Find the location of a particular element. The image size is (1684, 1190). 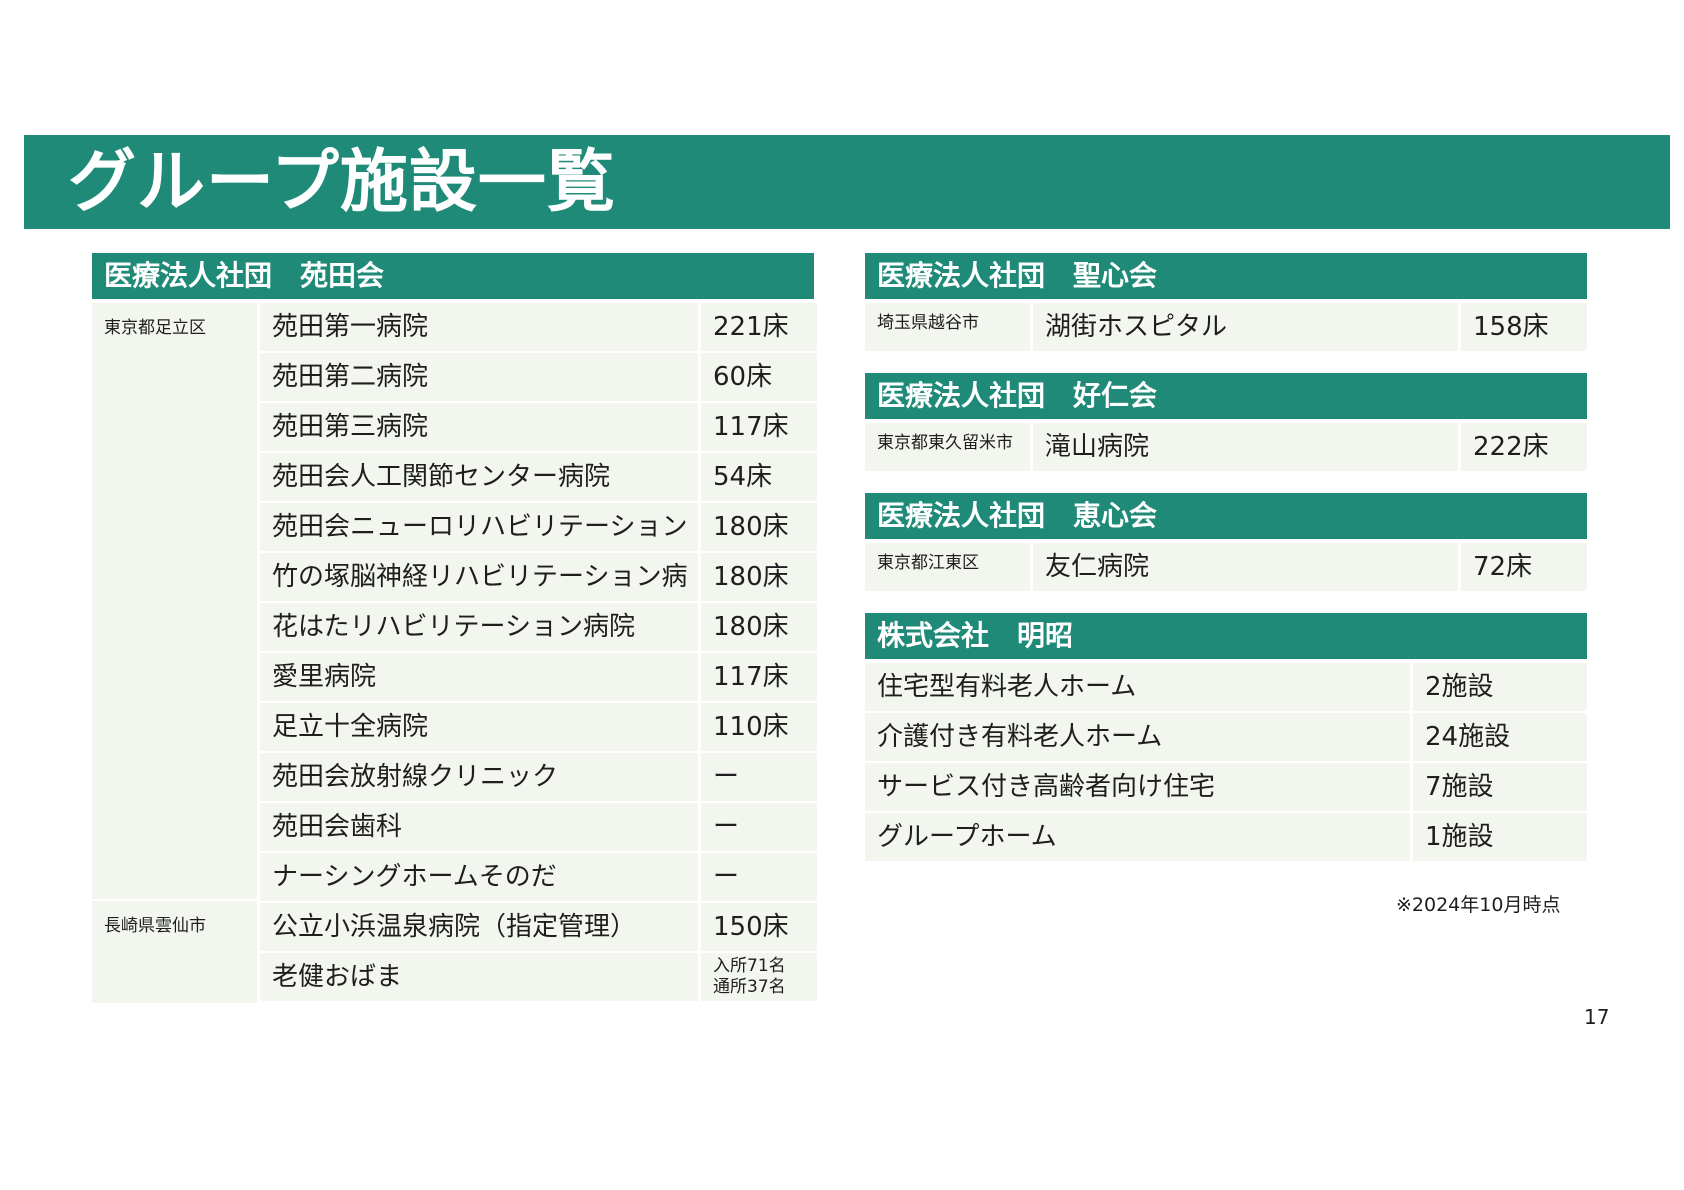

table-row: 老健おばま 入所71名 通所37名 is located at coordinates (537, 977).